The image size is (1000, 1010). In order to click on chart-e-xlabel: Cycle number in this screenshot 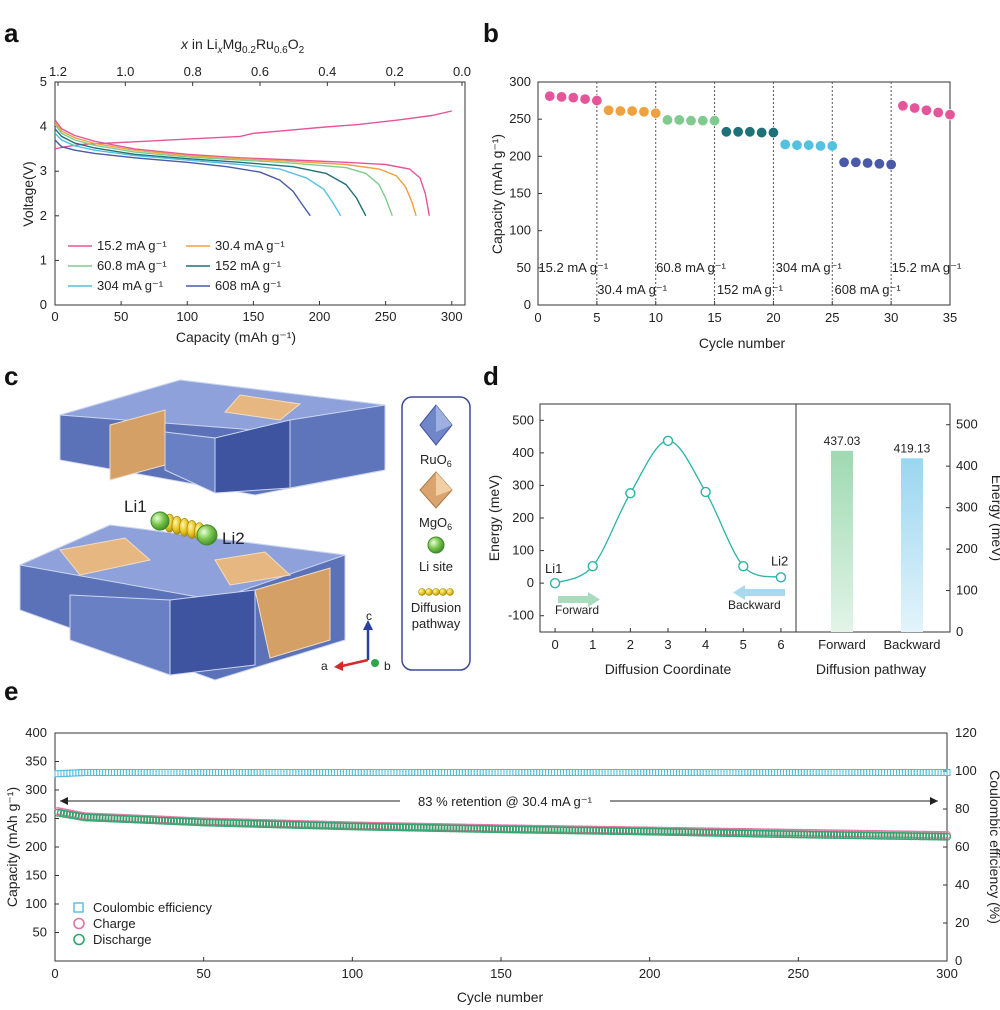, I will do `click(500, 997)`.